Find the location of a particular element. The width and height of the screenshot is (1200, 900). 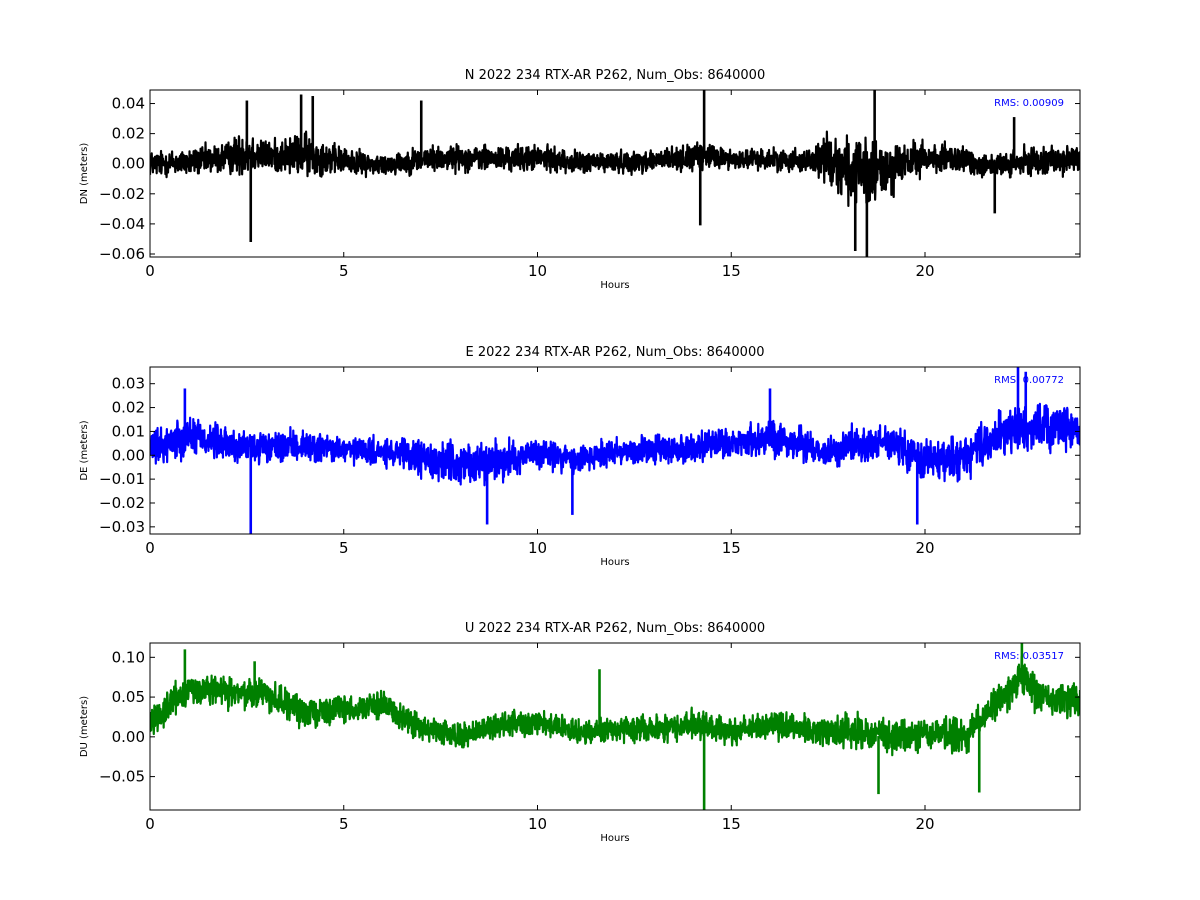

axes-frame-east is located at coordinates (615, 450).